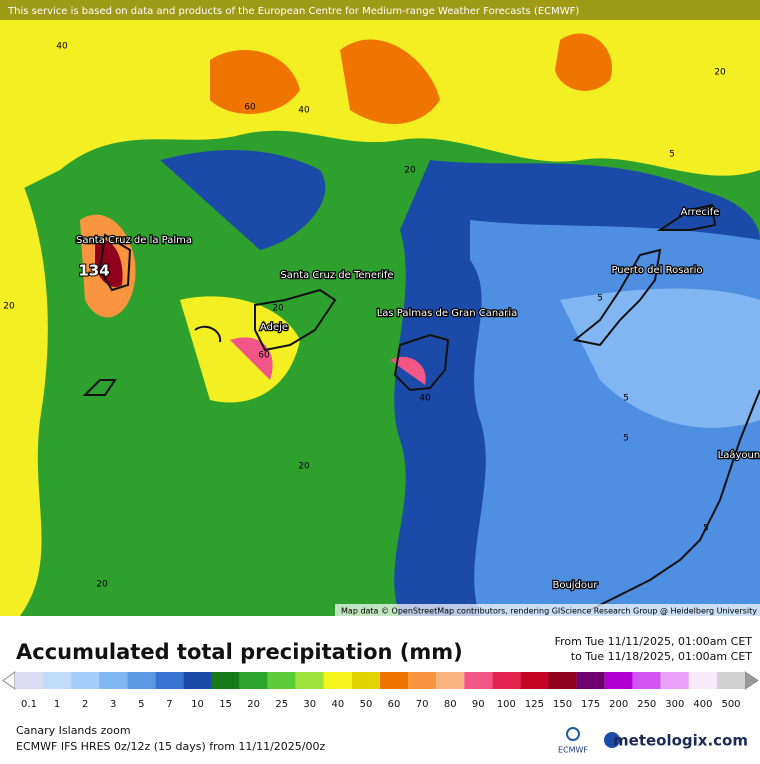 This screenshot has width=760, height=764. What do you see at coordinates (662, 656) in the screenshot?
I see `period-to: to Tue 11/18/2025, 01:00am CET` at bounding box center [662, 656].